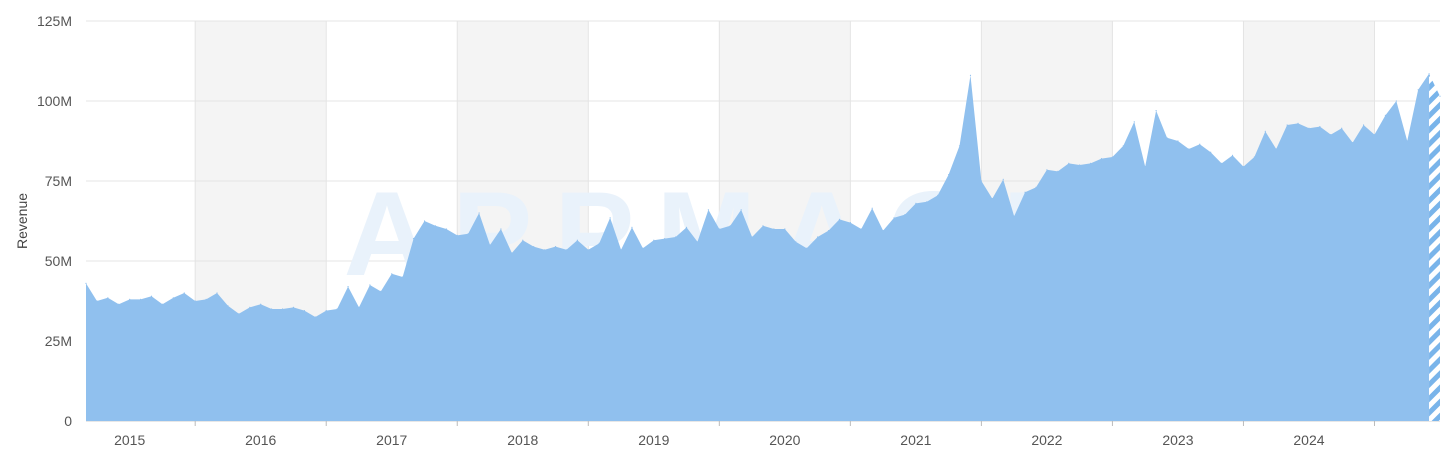 The height and width of the screenshot is (465, 1456). What do you see at coordinates (653, 440) in the screenshot?
I see `x-tick-label-2019: 2019` at bounding box center [653, 440].